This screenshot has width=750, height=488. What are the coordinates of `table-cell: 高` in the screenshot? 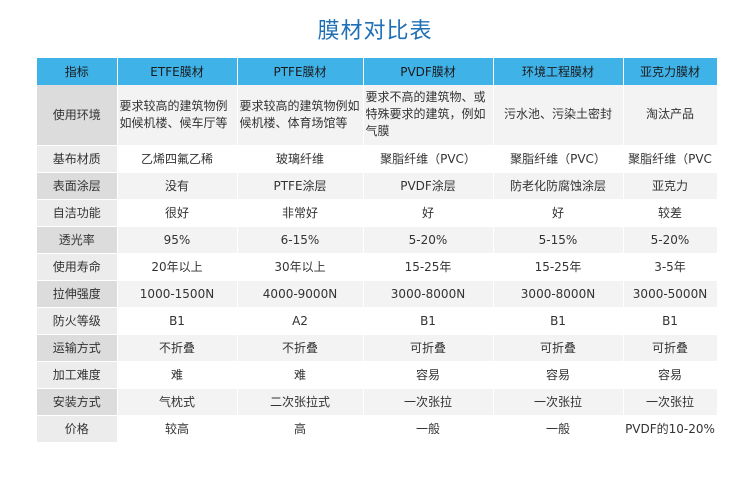 It's located at (300, 429).